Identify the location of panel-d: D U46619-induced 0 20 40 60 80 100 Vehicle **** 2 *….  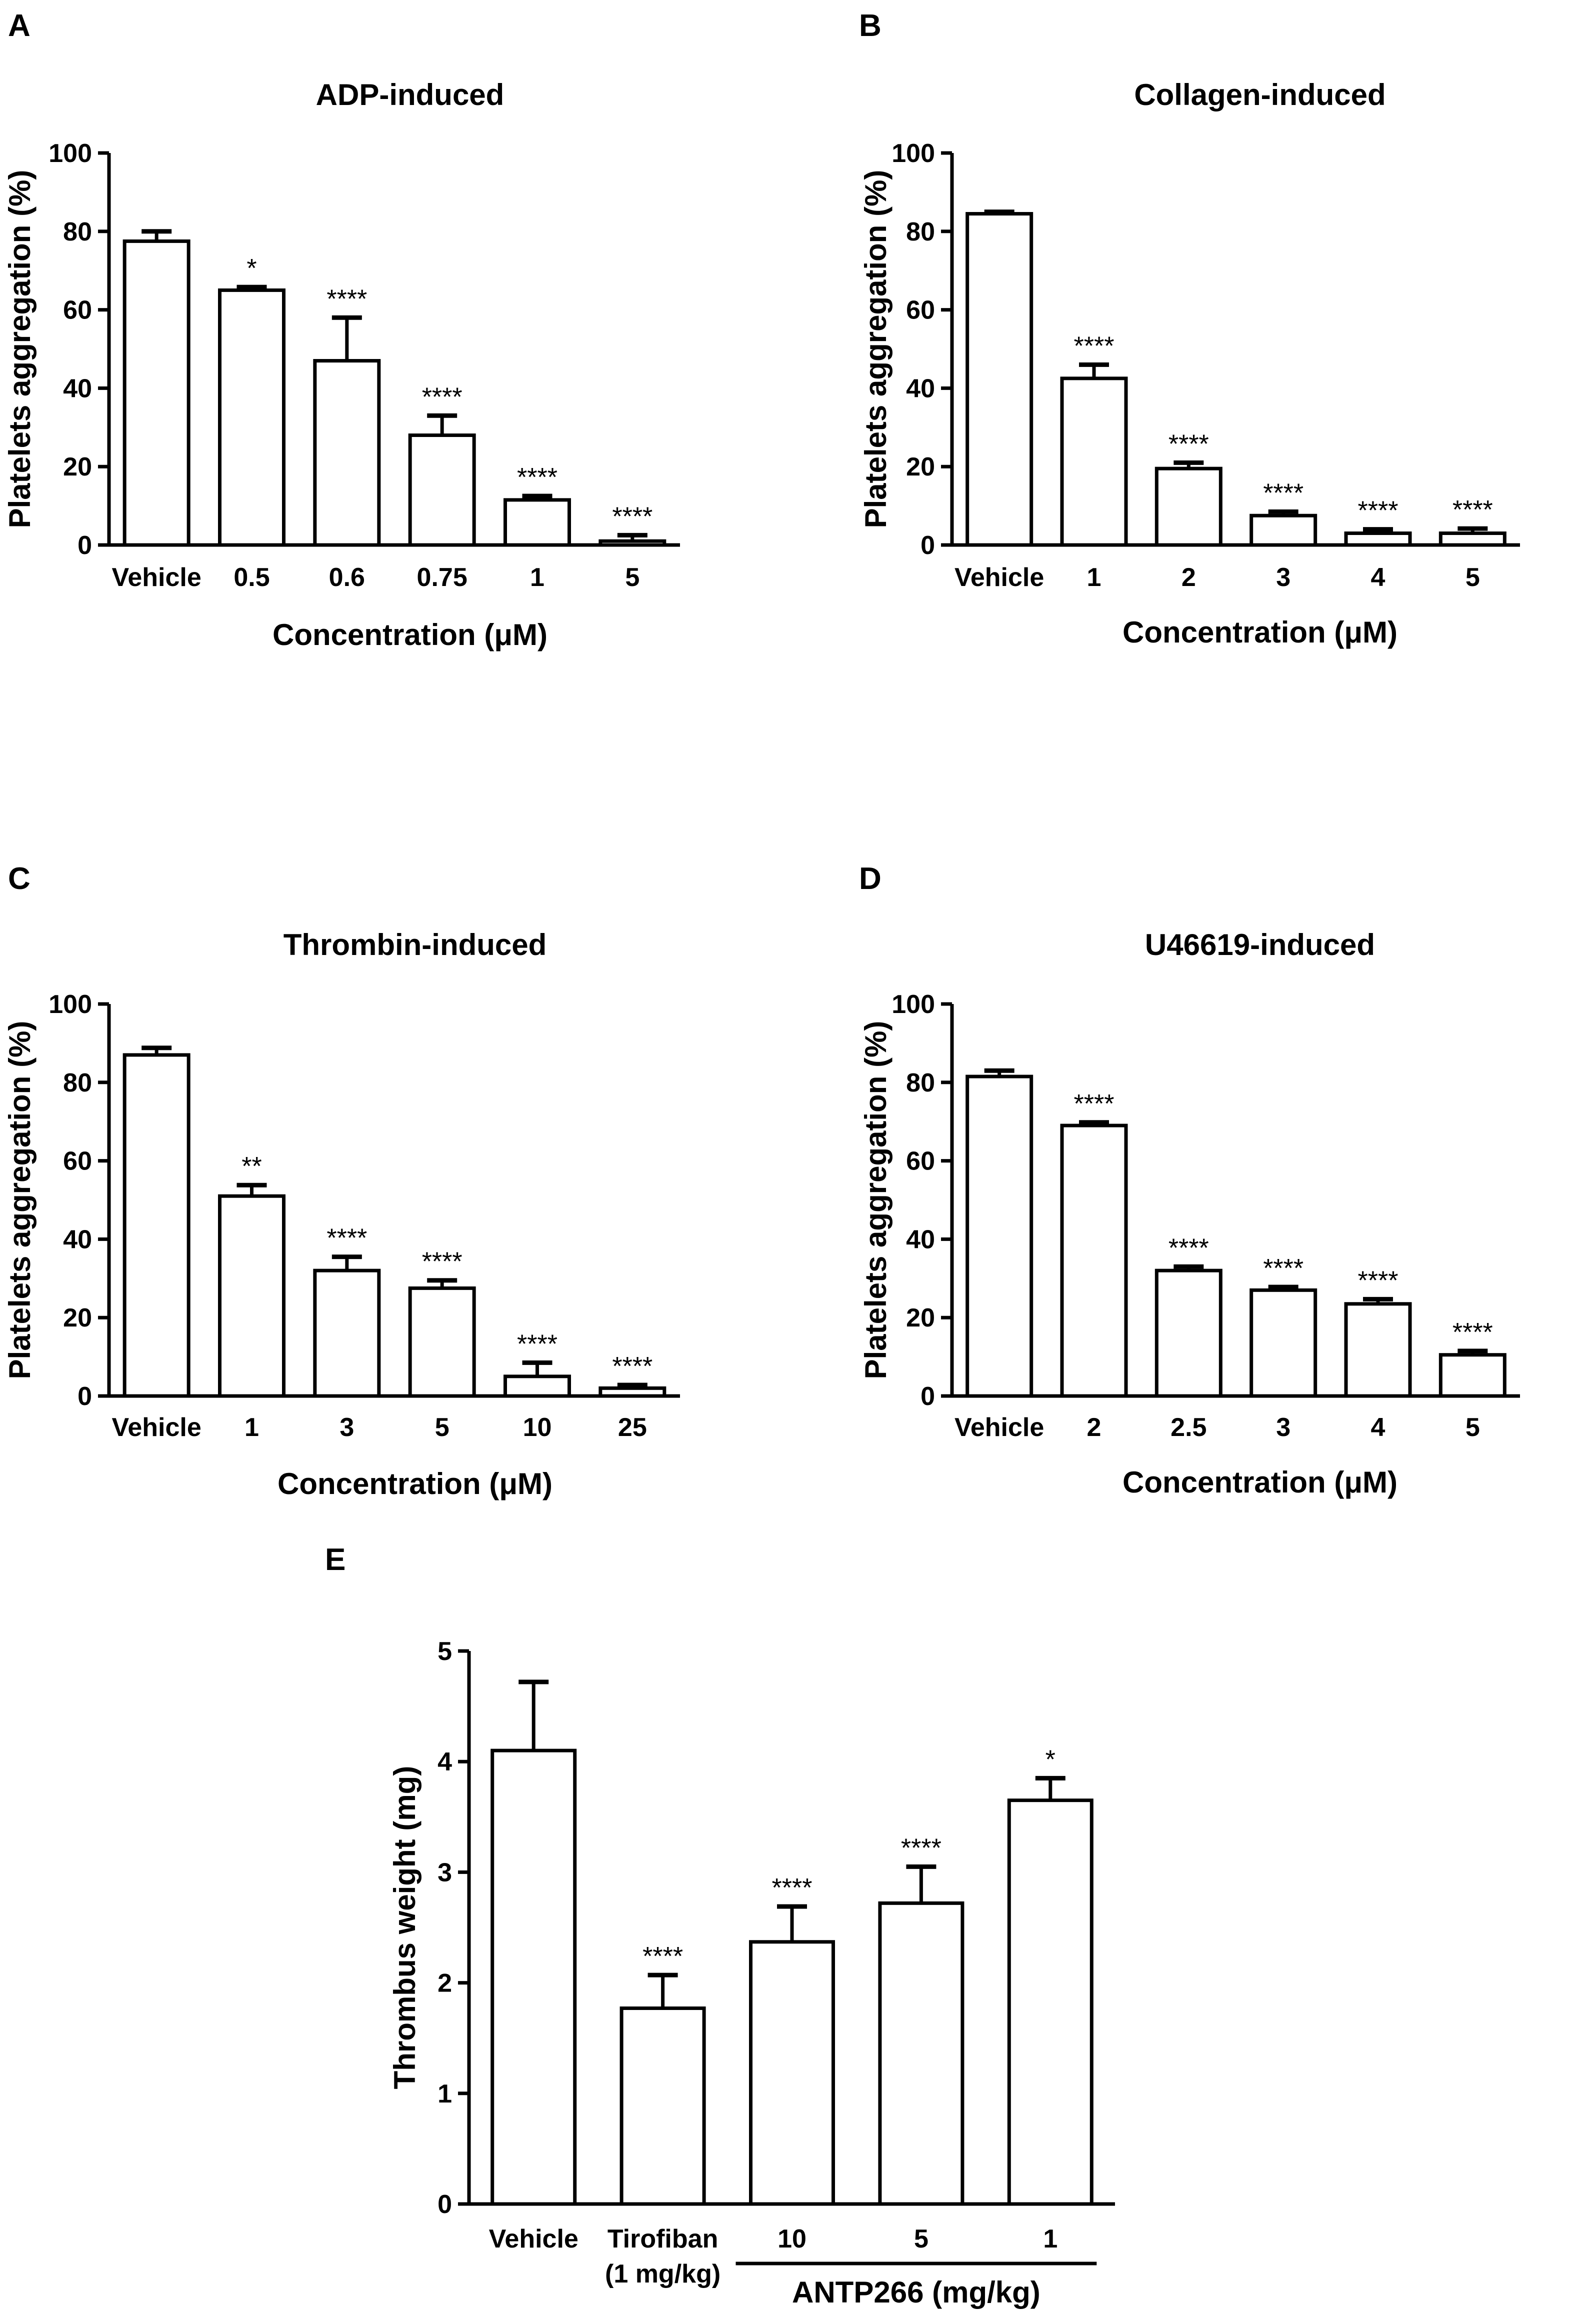
(1189, 1180).